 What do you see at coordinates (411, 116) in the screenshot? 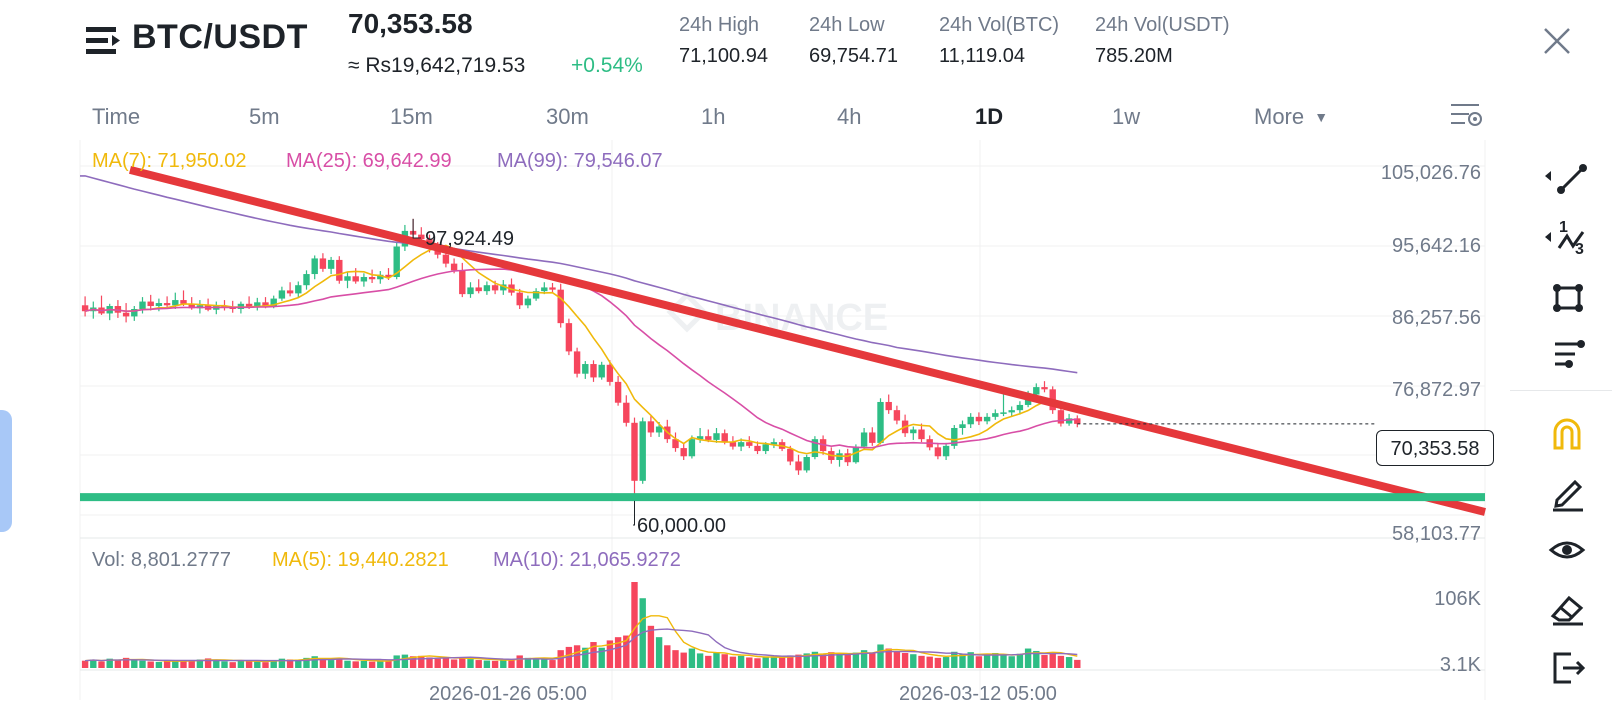
I see `tab-15m: 15m` at bounding box center [411, 116].